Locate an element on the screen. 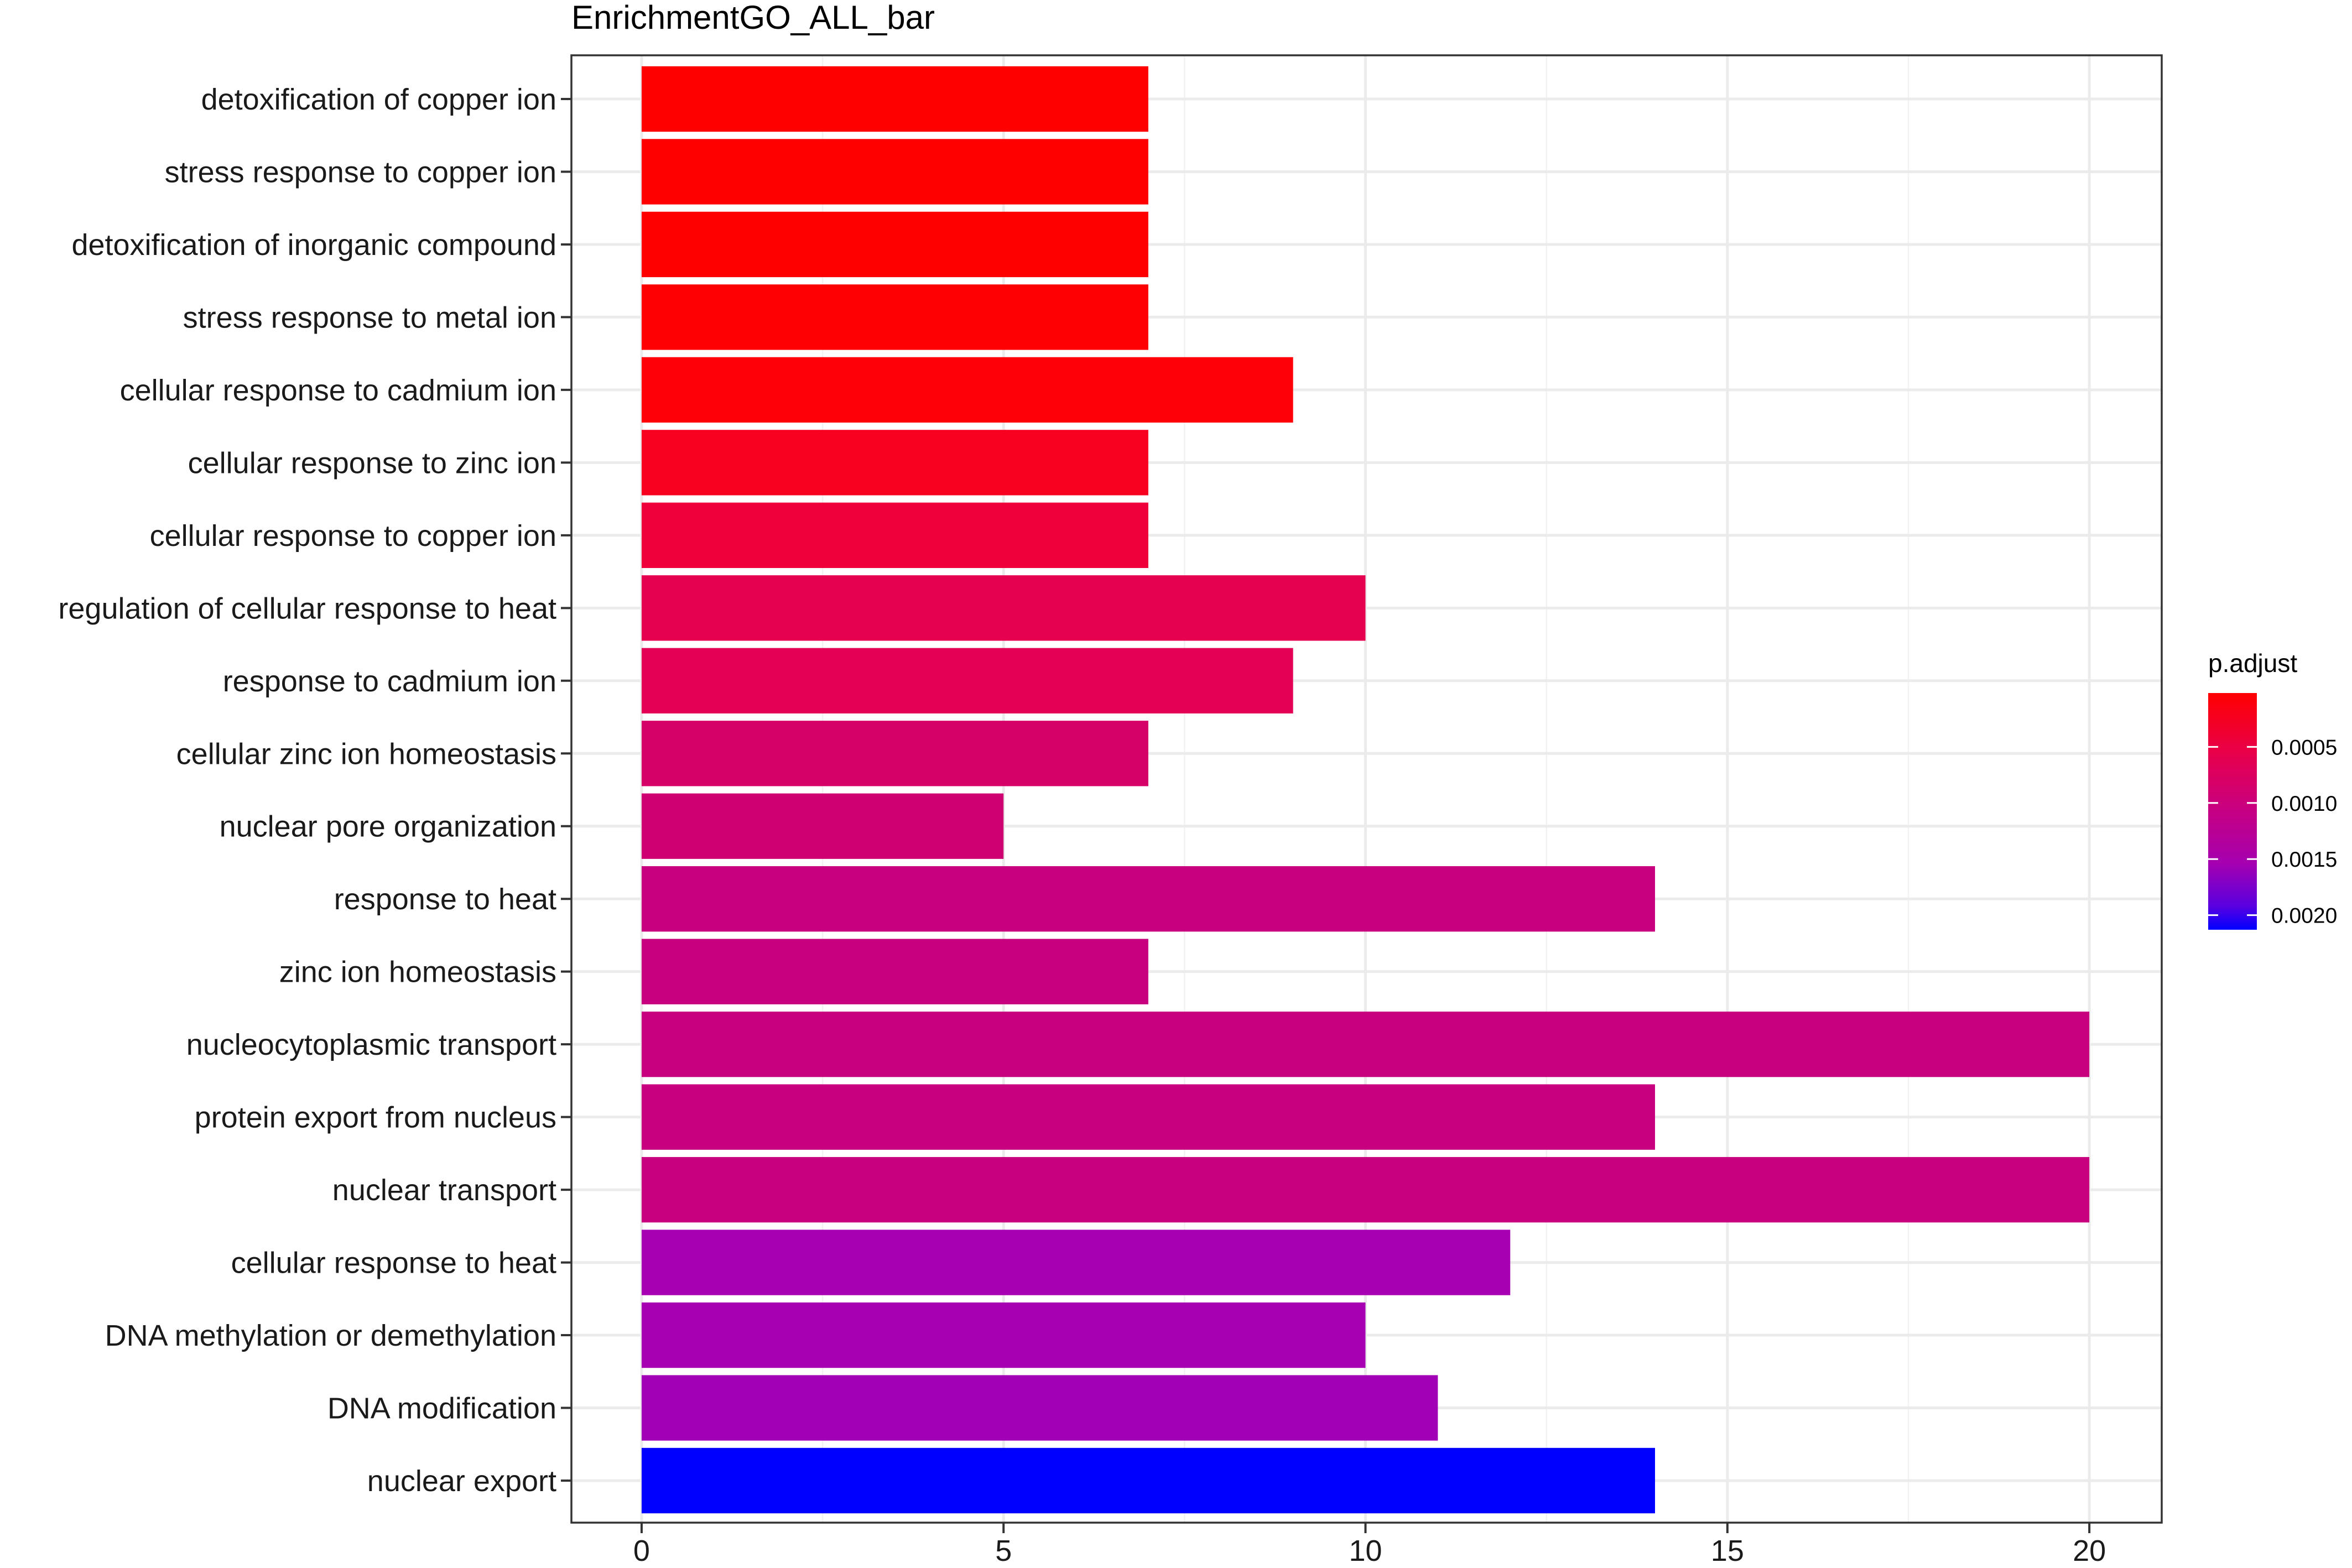  y-tick-label: response to cadmium ion is located at coordinates (389, 681).